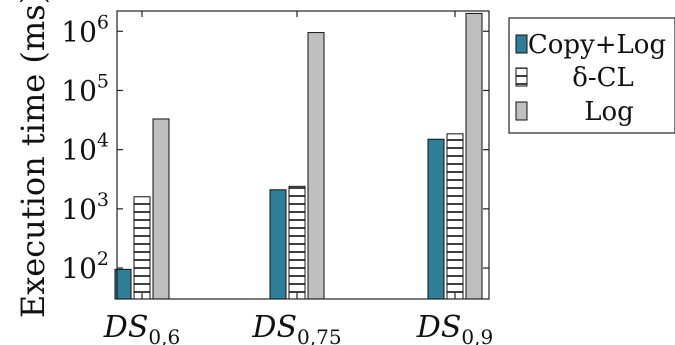 The image size is (675, 345). Describe the element at coordinates (85, 29) in the screenshot. I see `y-tick-label: 10⁶` at that location.